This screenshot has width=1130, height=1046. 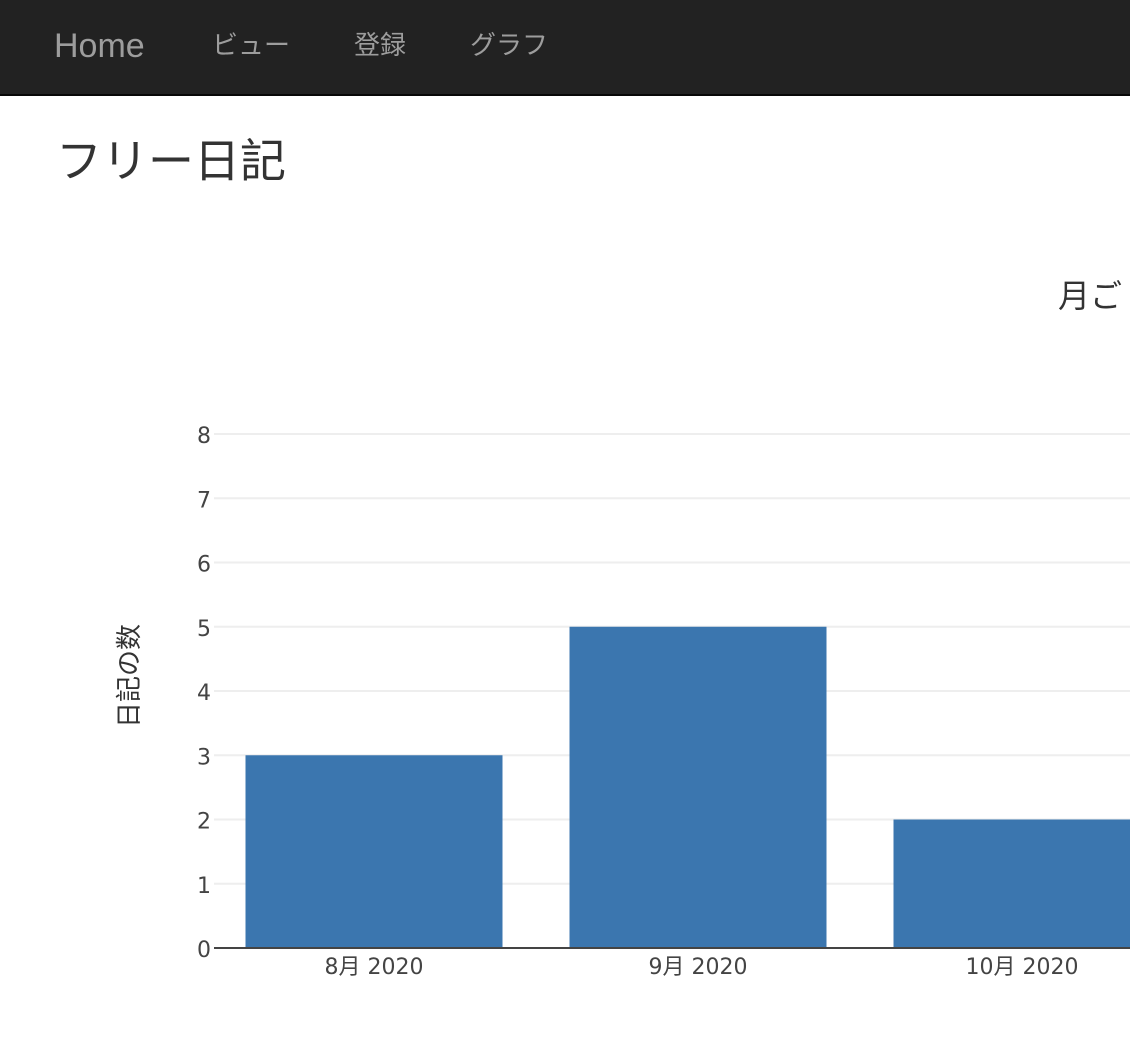 What do you see at coordinates (204, 693) in the screenshot?
I see `y-tick-label: 4` at bounding box center [204, 693].